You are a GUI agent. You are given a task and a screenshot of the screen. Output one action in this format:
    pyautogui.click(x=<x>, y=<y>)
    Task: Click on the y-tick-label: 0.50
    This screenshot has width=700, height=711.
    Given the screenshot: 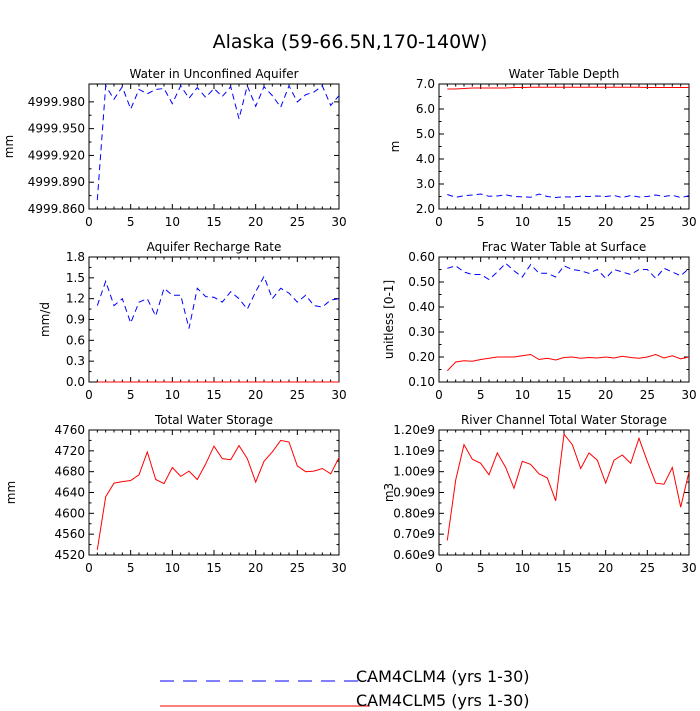 What is the action you would take?
    pyautogui.click(x=421, y=282)
    